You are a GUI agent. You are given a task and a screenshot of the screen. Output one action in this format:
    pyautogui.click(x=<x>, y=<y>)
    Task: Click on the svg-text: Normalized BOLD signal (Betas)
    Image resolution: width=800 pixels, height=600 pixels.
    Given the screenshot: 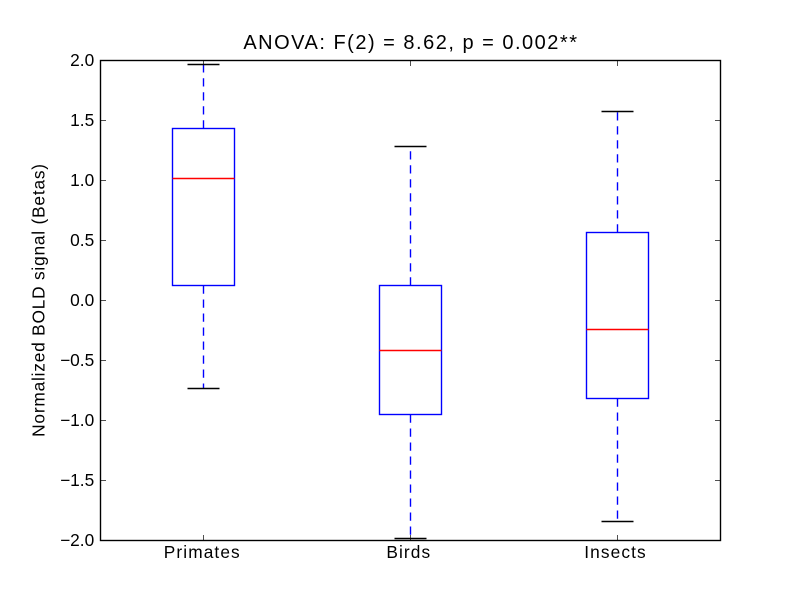 What is the action you would take?
    pyautogui.click(x=38, y=300)
    